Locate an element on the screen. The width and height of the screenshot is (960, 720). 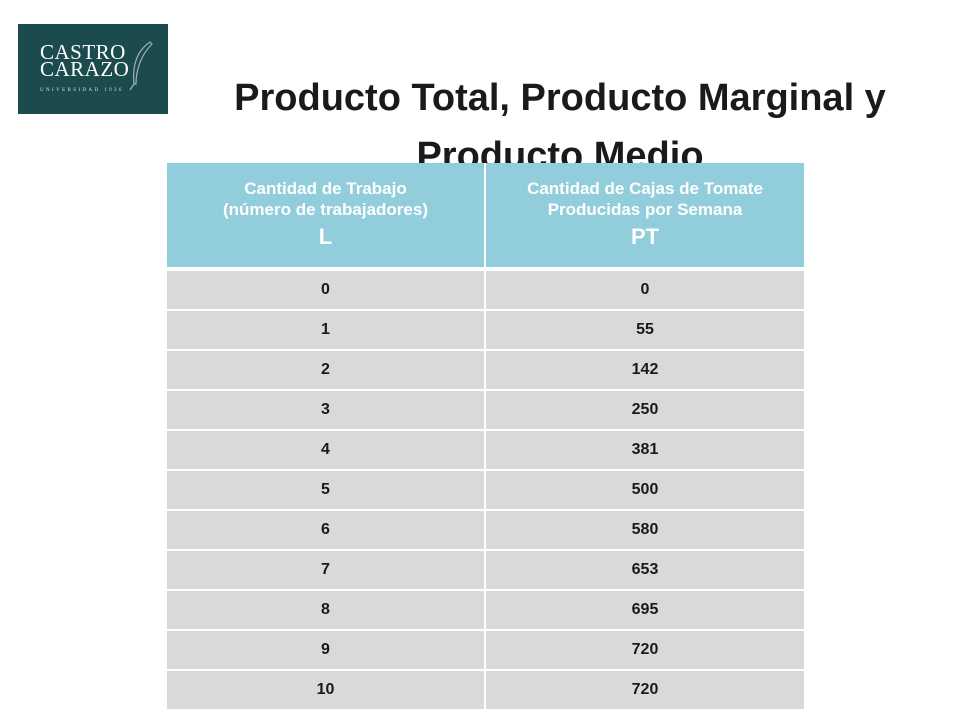
table-row: 5 500 is located at coordinates (485, 490).